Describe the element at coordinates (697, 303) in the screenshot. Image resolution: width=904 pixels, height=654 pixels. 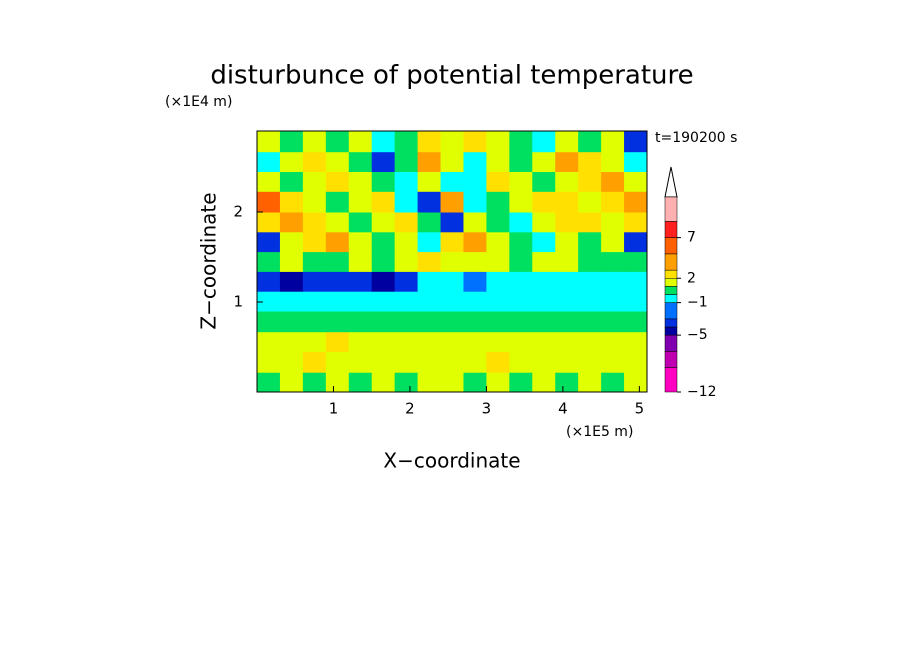
I see `colorbar-label: −1` at that location.